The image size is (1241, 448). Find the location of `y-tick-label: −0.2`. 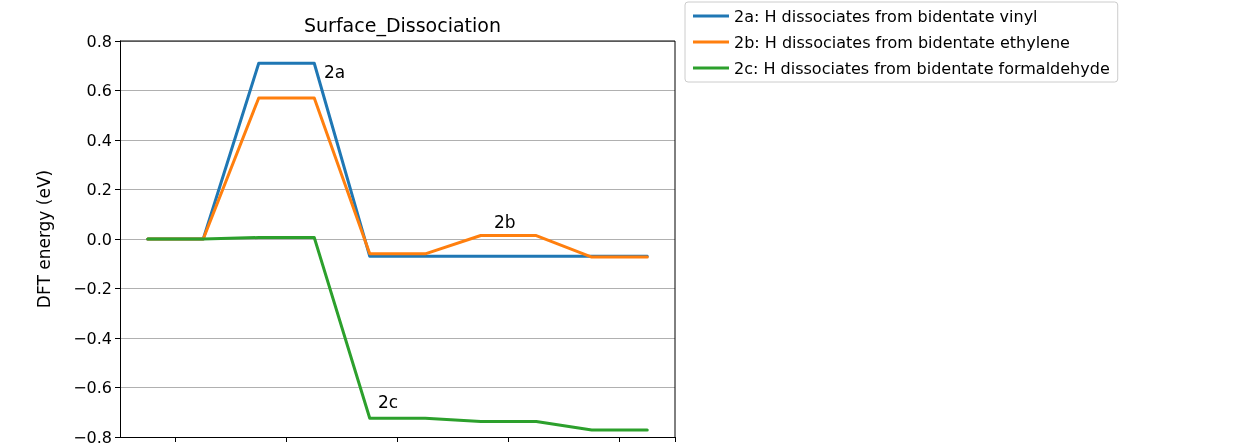

y-tick-label: −0.2 is located at coordinates (92, 288).